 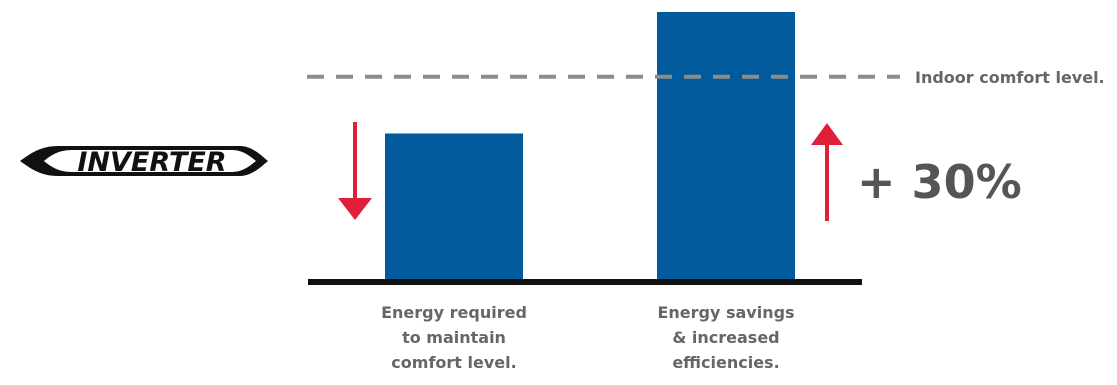 I want to click on logo-text: INVERTER, so click(x=151, y=162).